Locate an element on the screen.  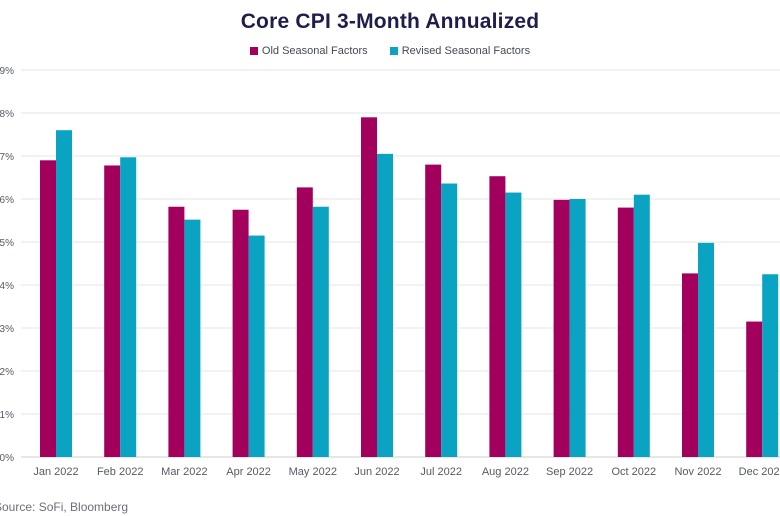
chart-title: Core CPI 3-Month Annualized is located at coordinates (390, 21).